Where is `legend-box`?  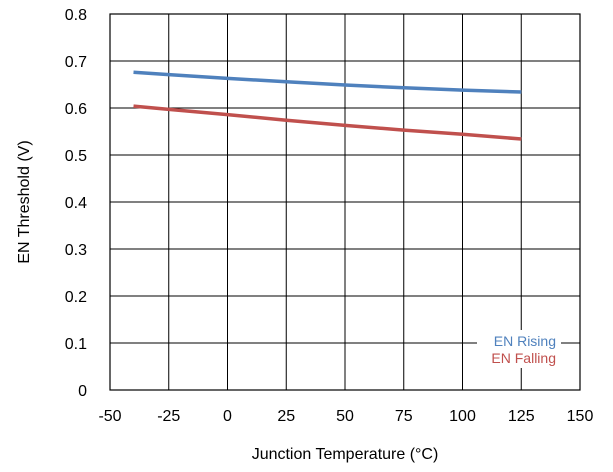 legend-box is located at coordinates (519, 349).